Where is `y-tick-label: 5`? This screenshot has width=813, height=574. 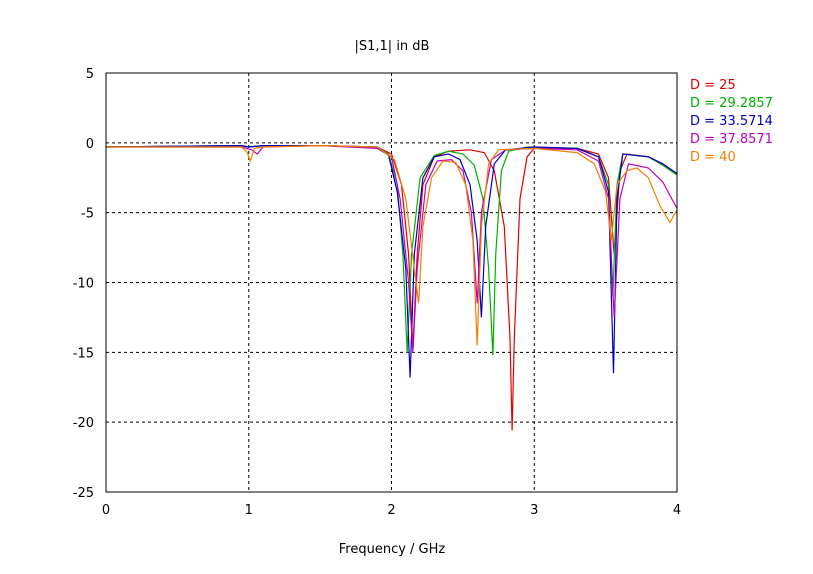
y-tick-label: 5 is located at coordinates (90, 74).